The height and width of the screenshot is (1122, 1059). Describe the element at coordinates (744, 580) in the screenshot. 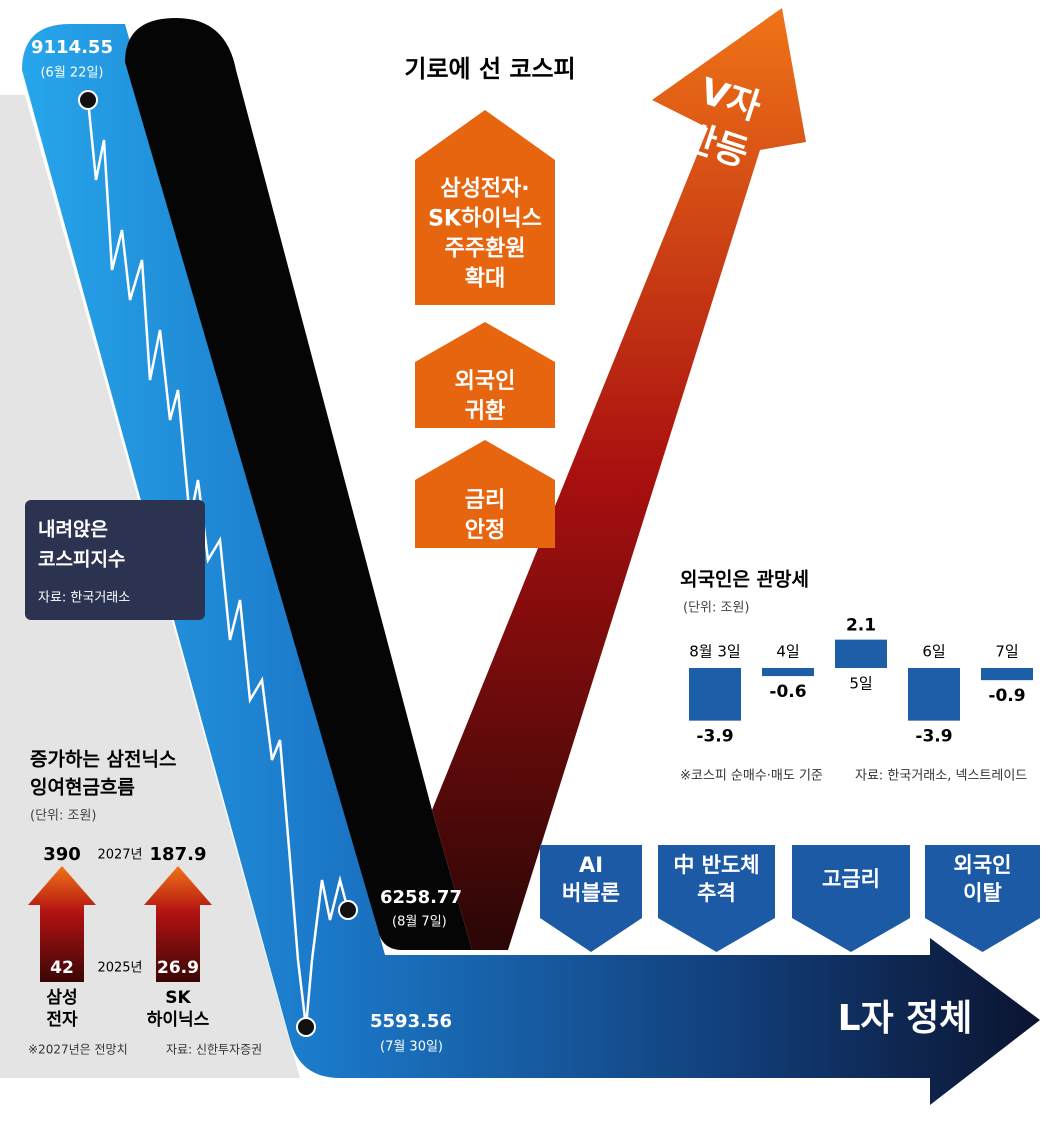

I see `chart-title: 외국인은 관망세` at that location.